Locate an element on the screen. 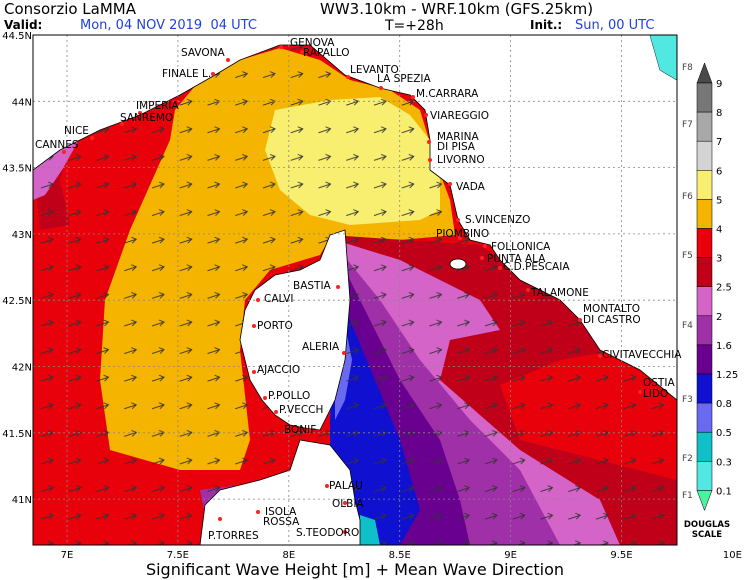  lat-label: 43.5N is located at coordinates (17, 169).